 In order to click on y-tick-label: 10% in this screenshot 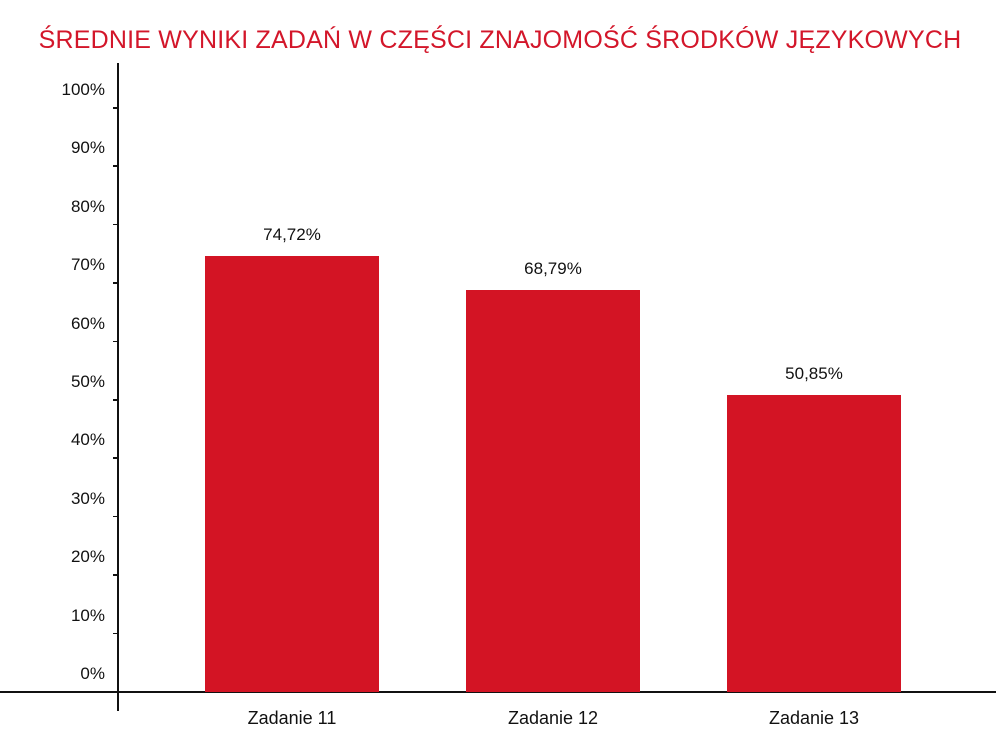, I will do `click(87, 615)`.